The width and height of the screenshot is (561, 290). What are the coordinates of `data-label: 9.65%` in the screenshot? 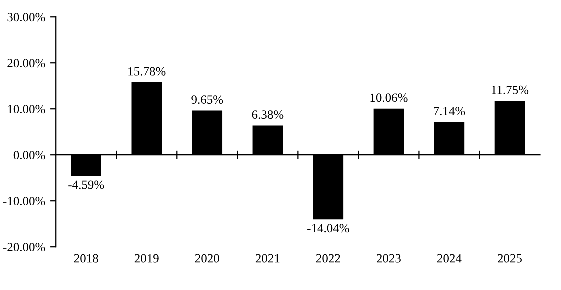 It's located at (208, 100).